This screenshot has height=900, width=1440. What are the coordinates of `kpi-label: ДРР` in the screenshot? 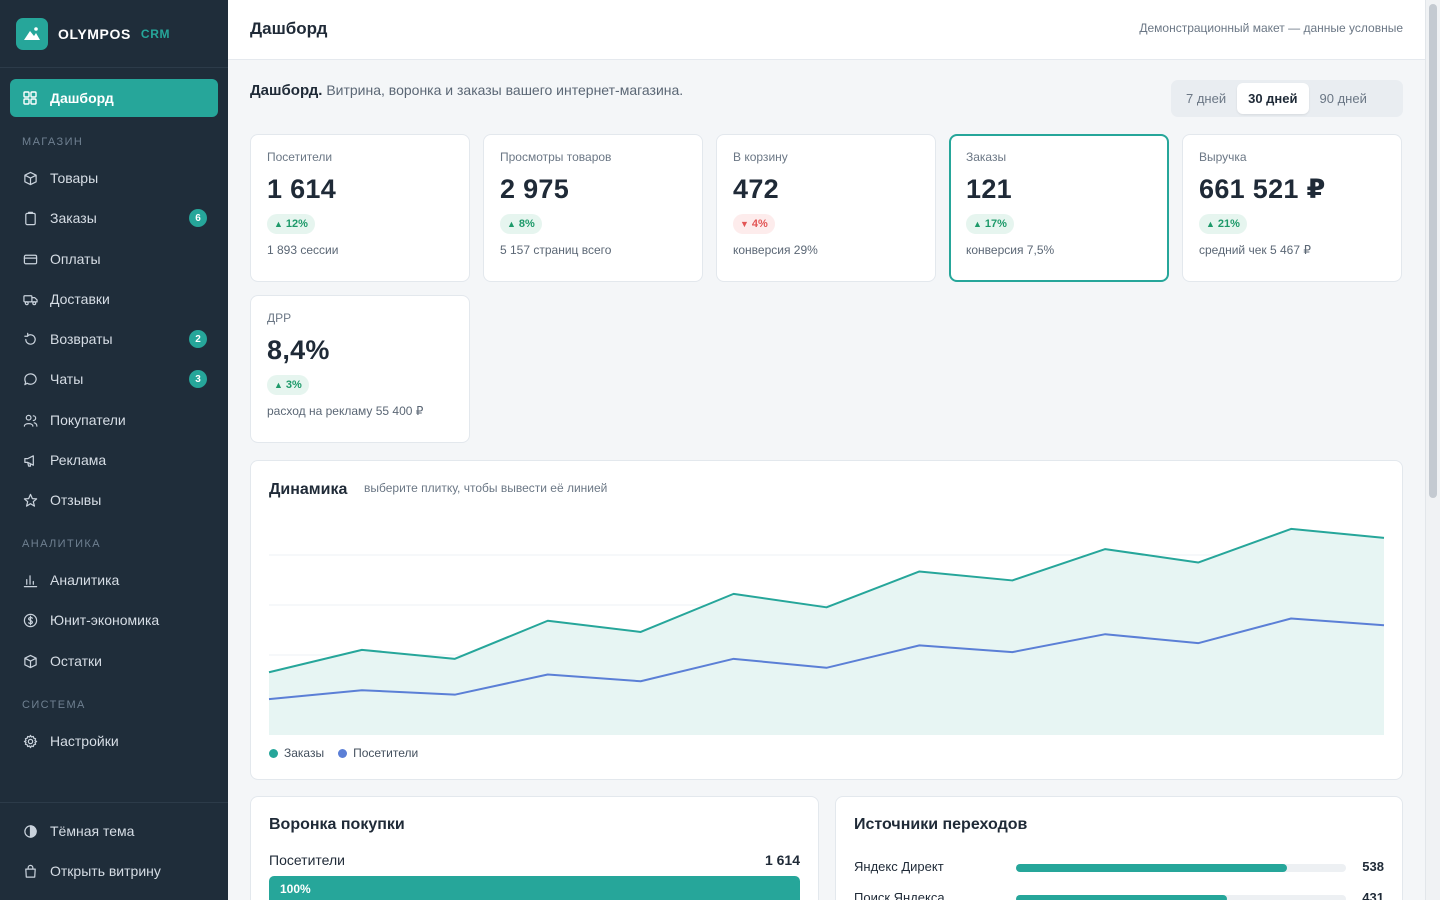 It's located at (279, 318).